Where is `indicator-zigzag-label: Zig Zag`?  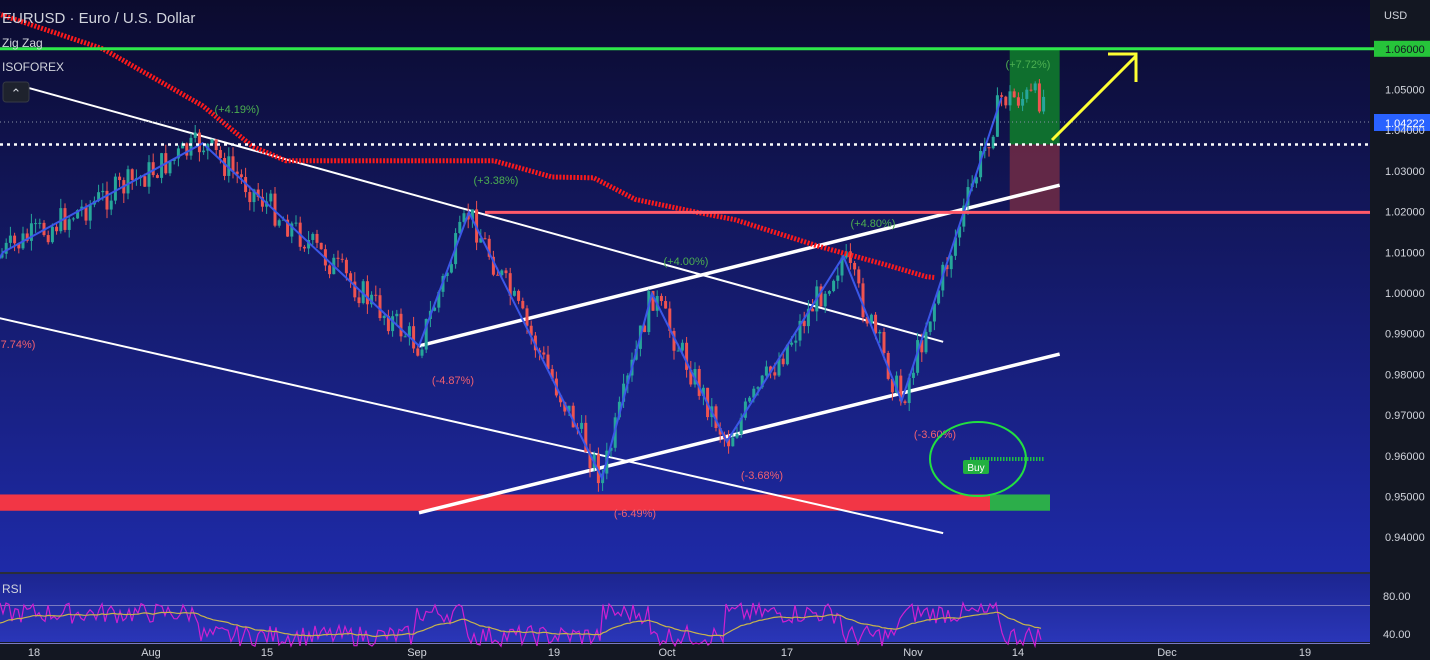 indicator-zigzag-label: Zig Zag is located at coordinates (22, 43).